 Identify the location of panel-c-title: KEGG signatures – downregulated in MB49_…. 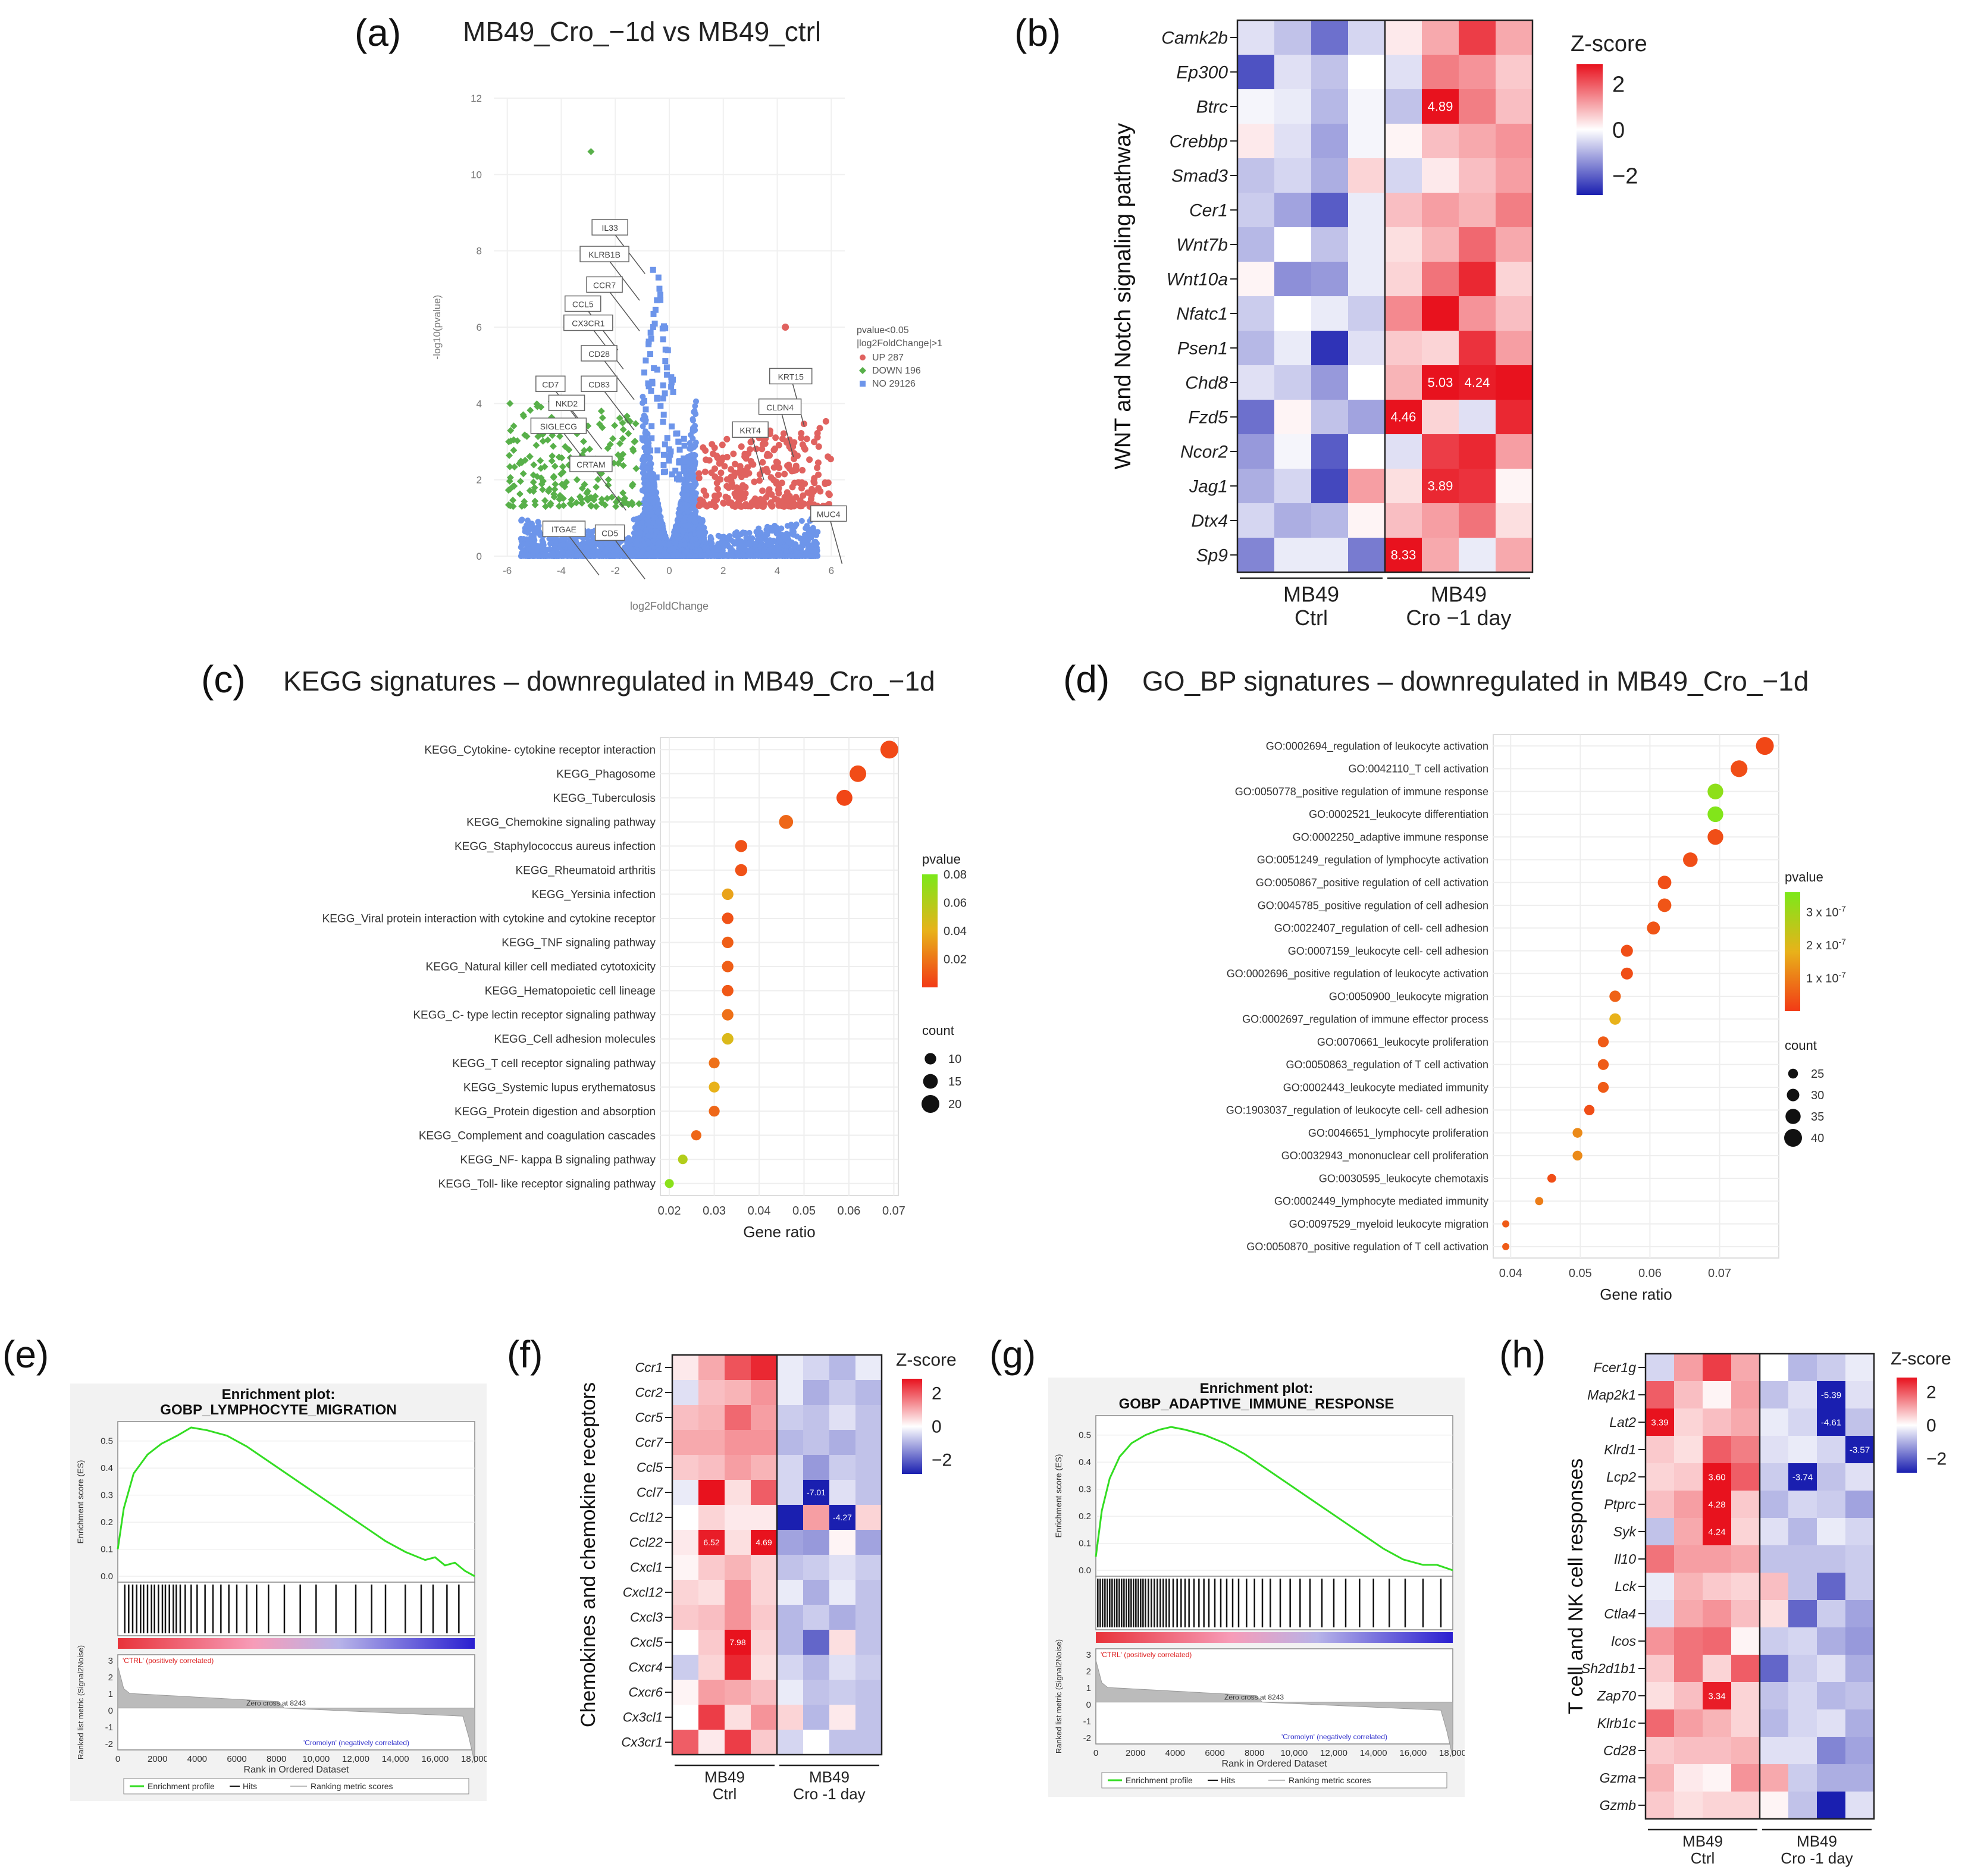
(609, 681).